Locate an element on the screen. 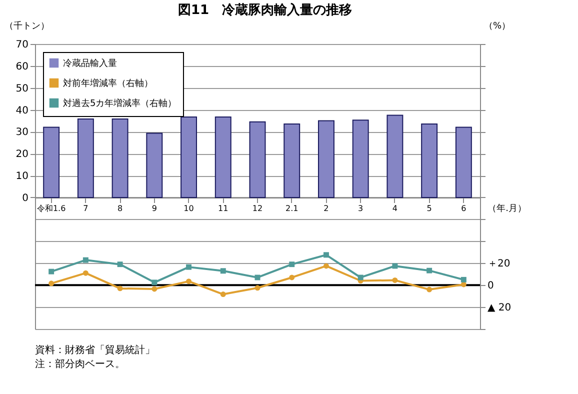 The width and height of the screenshot is (578, 394). y-tick-label: 0 is located at coordinates (25, 198).